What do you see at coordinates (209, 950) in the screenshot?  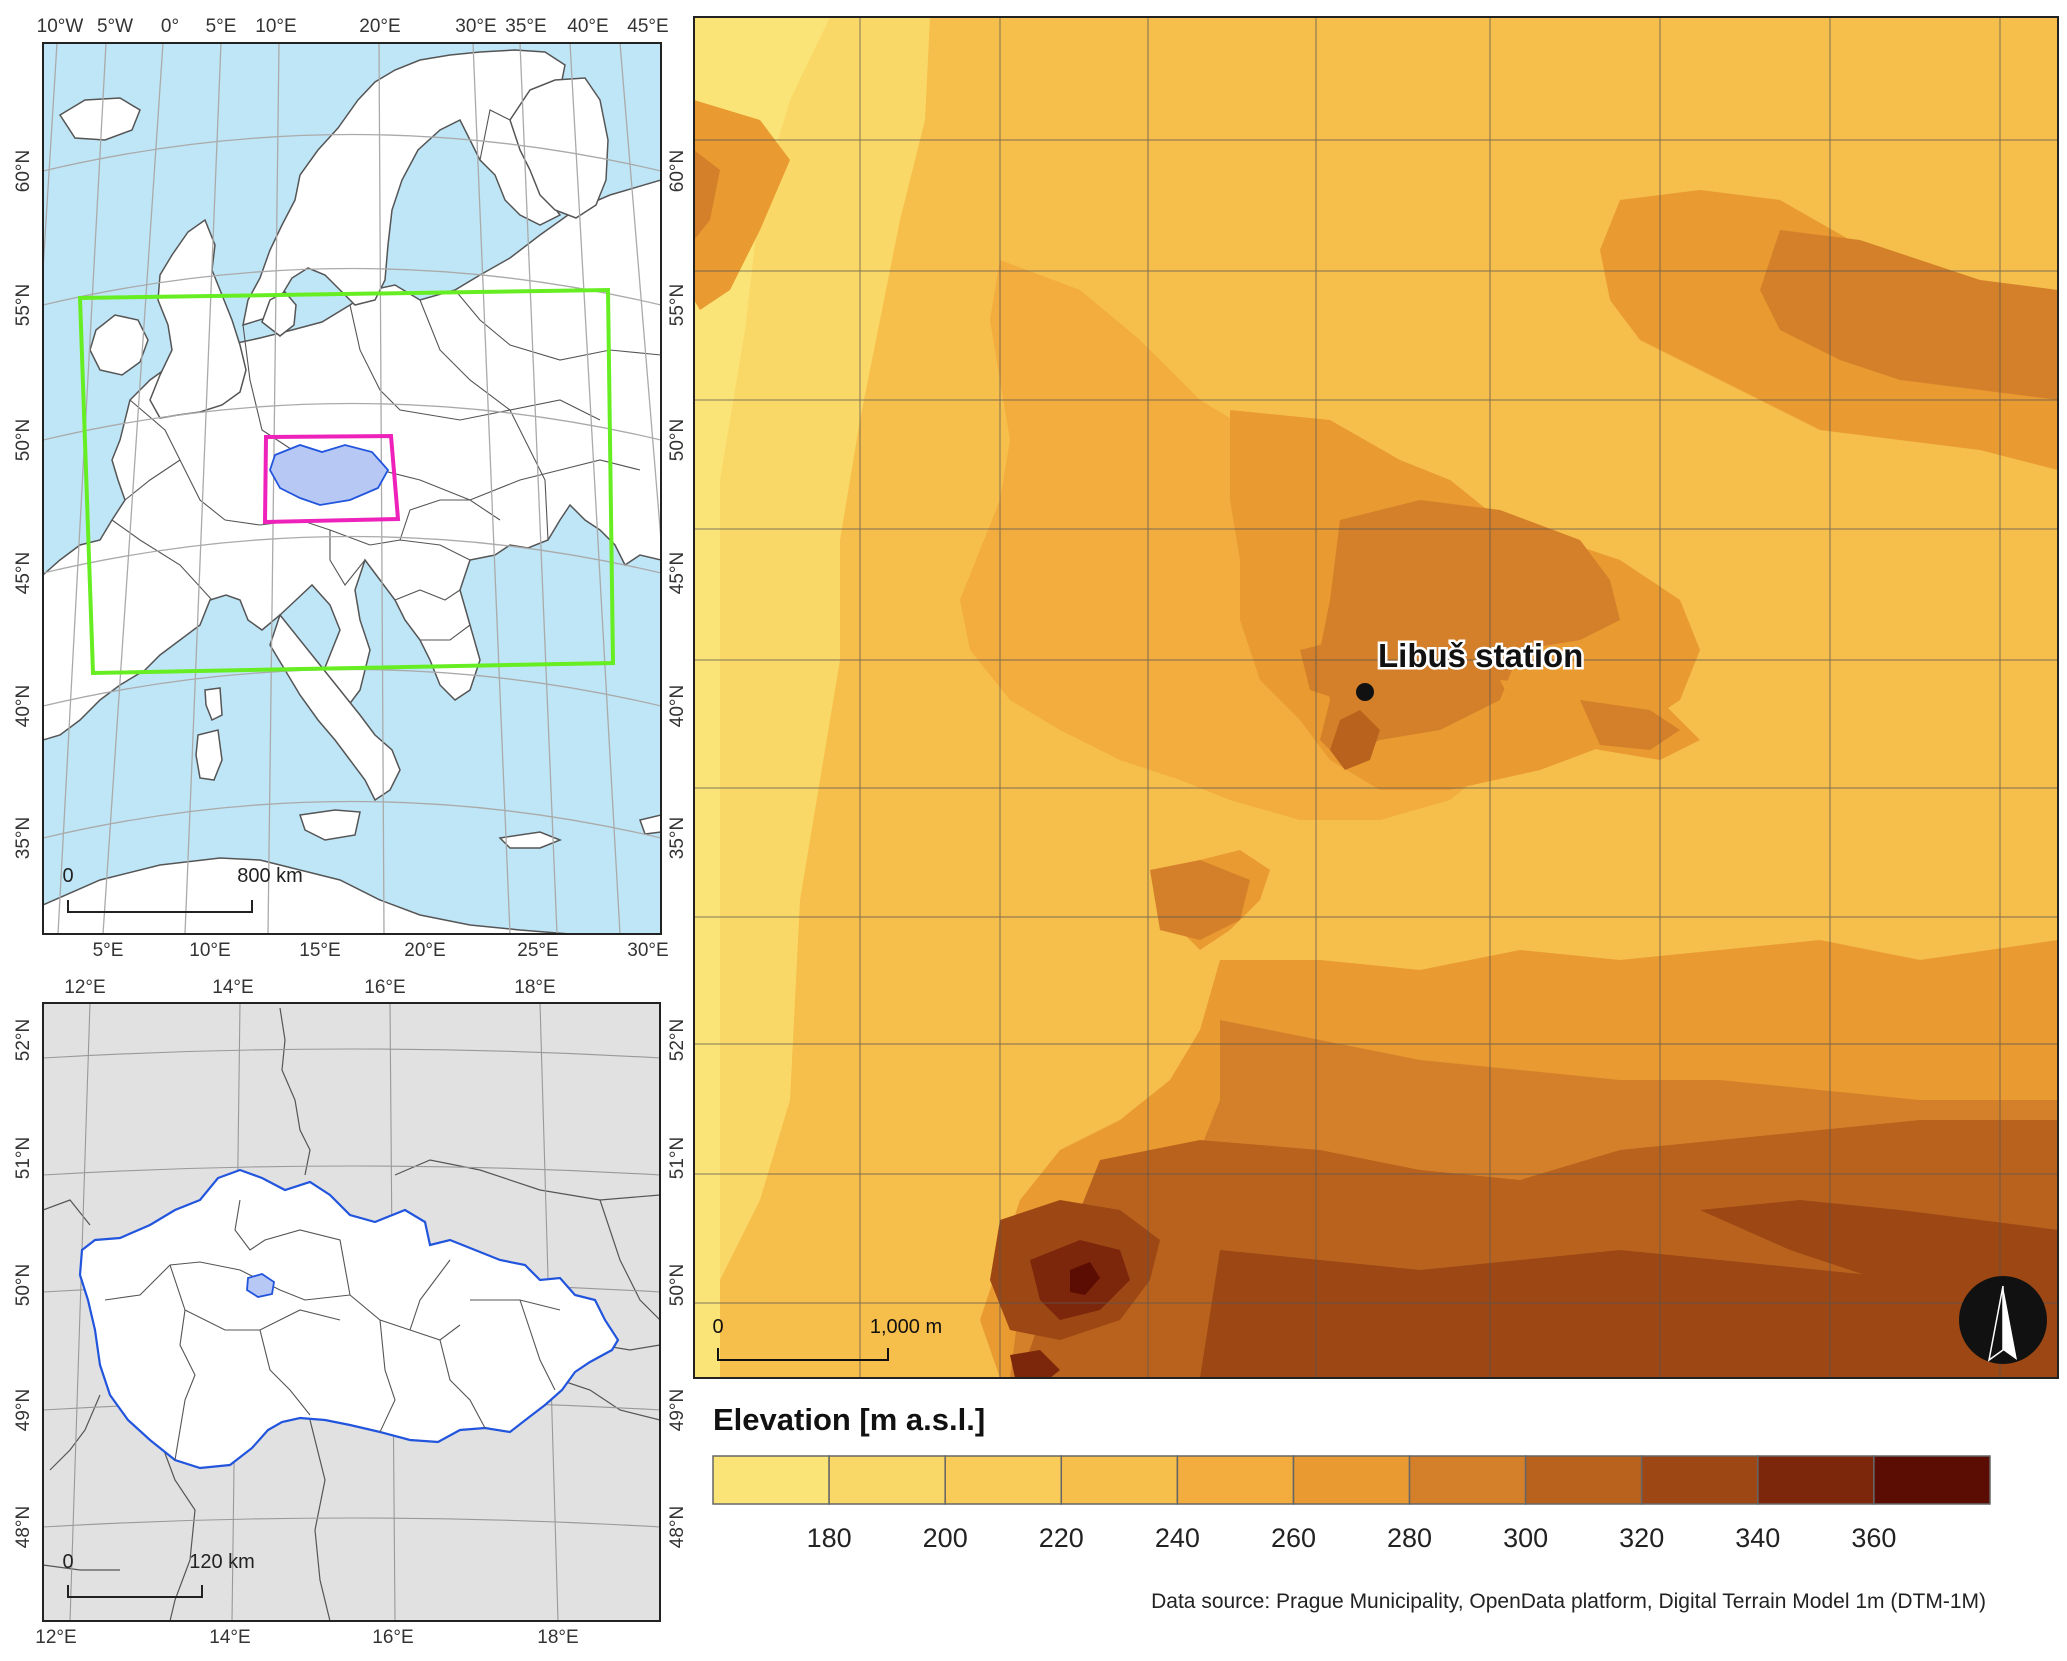 I see `europe-lon-label-bottom: 10°E` at bounding box center [209, 950].